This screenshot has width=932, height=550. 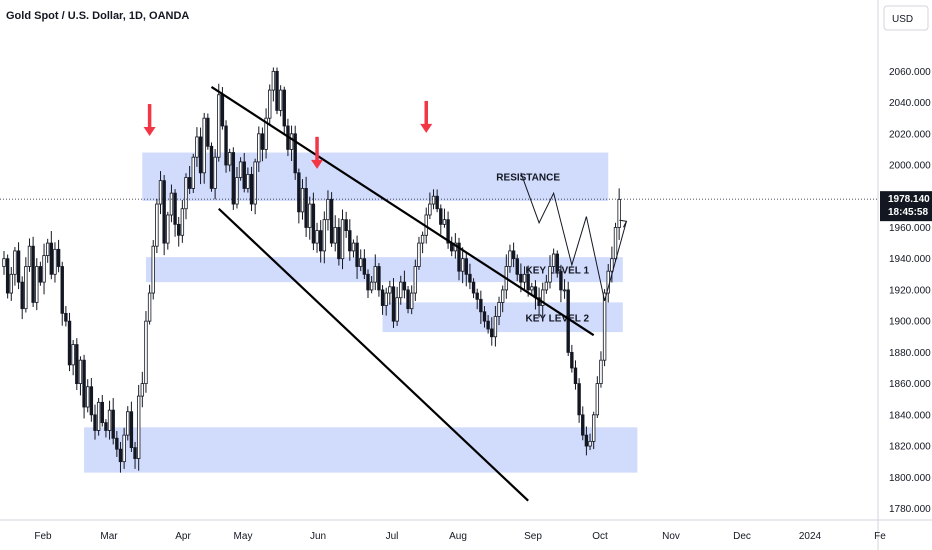 I want to click on chart-title: Gold Spot / U.S. Dollar, 1D, OANDA, so click(x=98, y=16).